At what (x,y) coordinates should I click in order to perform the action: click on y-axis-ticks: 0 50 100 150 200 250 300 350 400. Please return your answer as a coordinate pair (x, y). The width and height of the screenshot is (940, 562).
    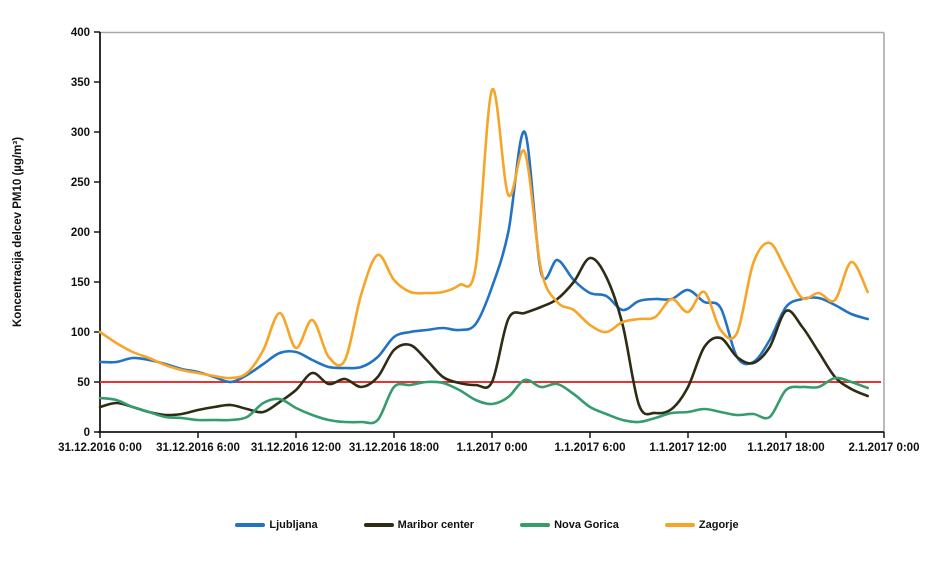
    Looking at the image, I should click on (85, 233).